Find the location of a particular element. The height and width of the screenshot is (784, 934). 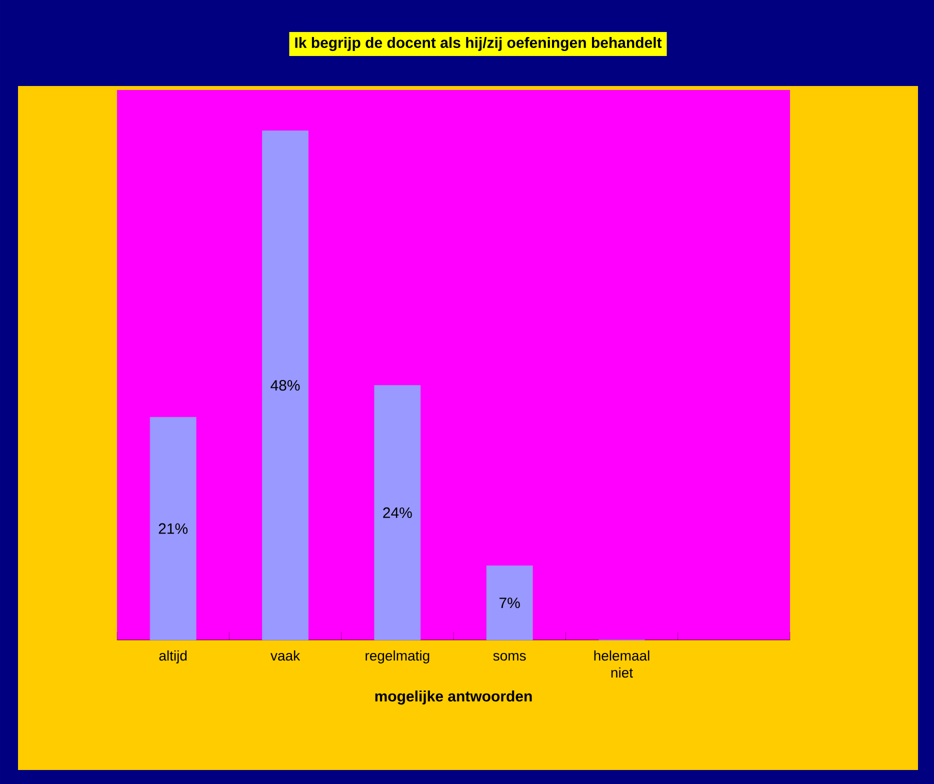

data-label: 21% is located at coordinates (173, 528).